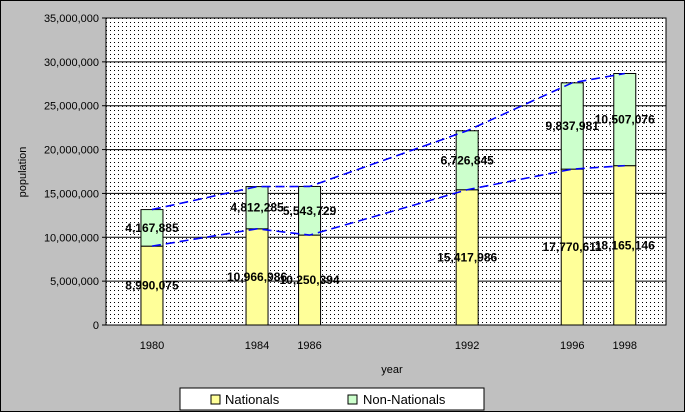  I want to click on data-label-non-nationals: 5,543,729, so click(310, 211).